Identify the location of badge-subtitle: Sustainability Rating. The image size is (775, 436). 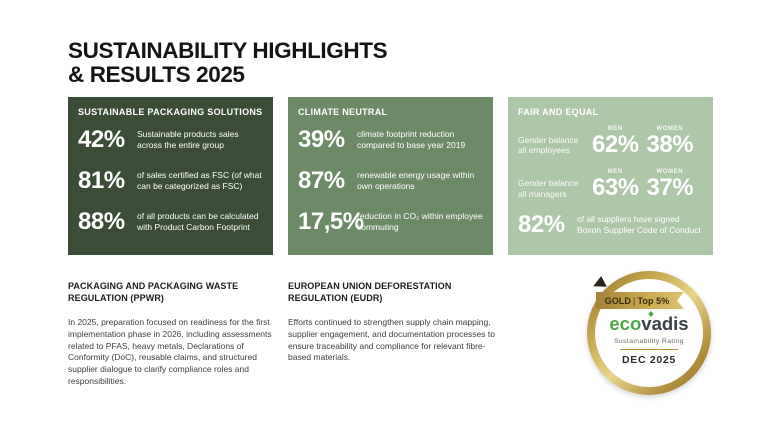
(649, 341).